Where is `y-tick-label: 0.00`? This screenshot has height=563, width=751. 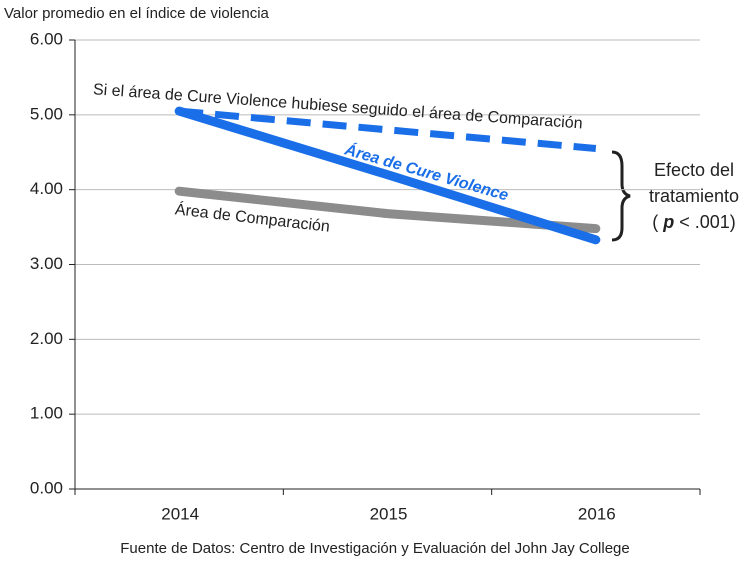
y-tick-label: 0.00 is located at coordinates (46, 487).